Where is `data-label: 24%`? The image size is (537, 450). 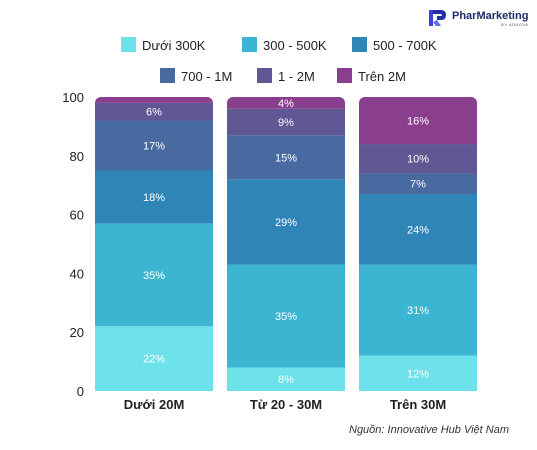 data-label: 24% is located at coordinates (418, 230).